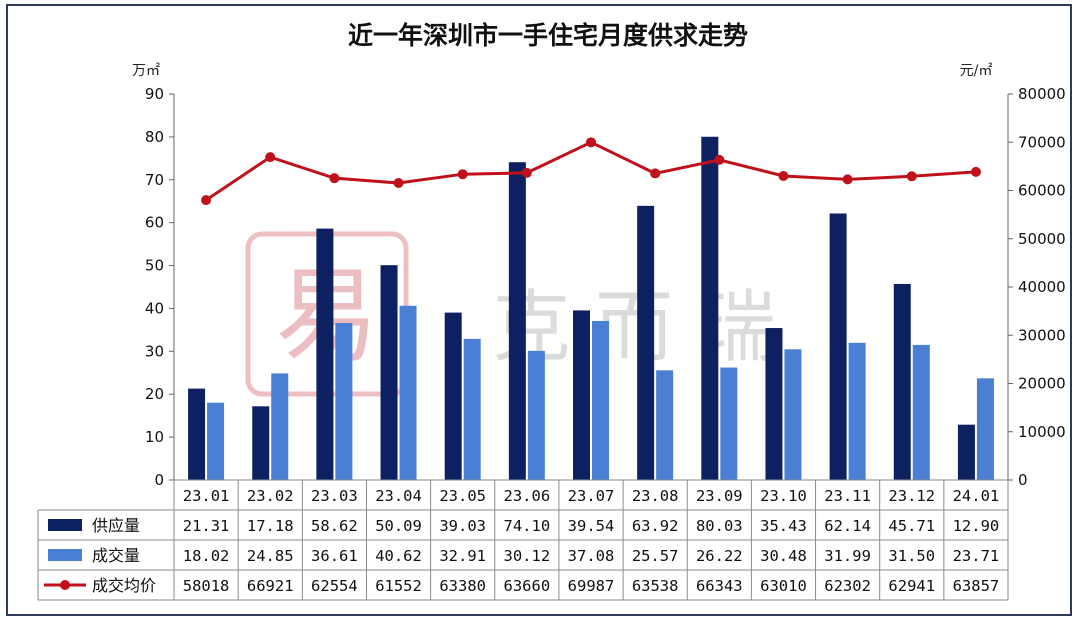 The height and width of the screenshot is (624, 1080). Describe the element at coordinates (1042, 94) in the screenshot. I see `right-axis-tick-label: 80000` at that location.